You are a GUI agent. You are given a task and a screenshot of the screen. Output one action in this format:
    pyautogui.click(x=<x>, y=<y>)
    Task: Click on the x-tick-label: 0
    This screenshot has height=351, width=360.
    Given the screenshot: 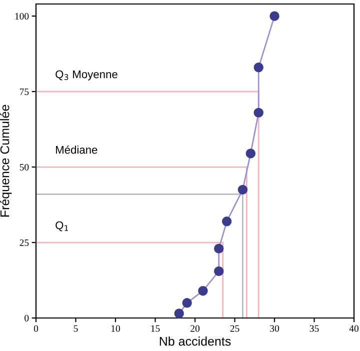 What is the action you would take?
    pyautogui.click(x=36, y=328)
    